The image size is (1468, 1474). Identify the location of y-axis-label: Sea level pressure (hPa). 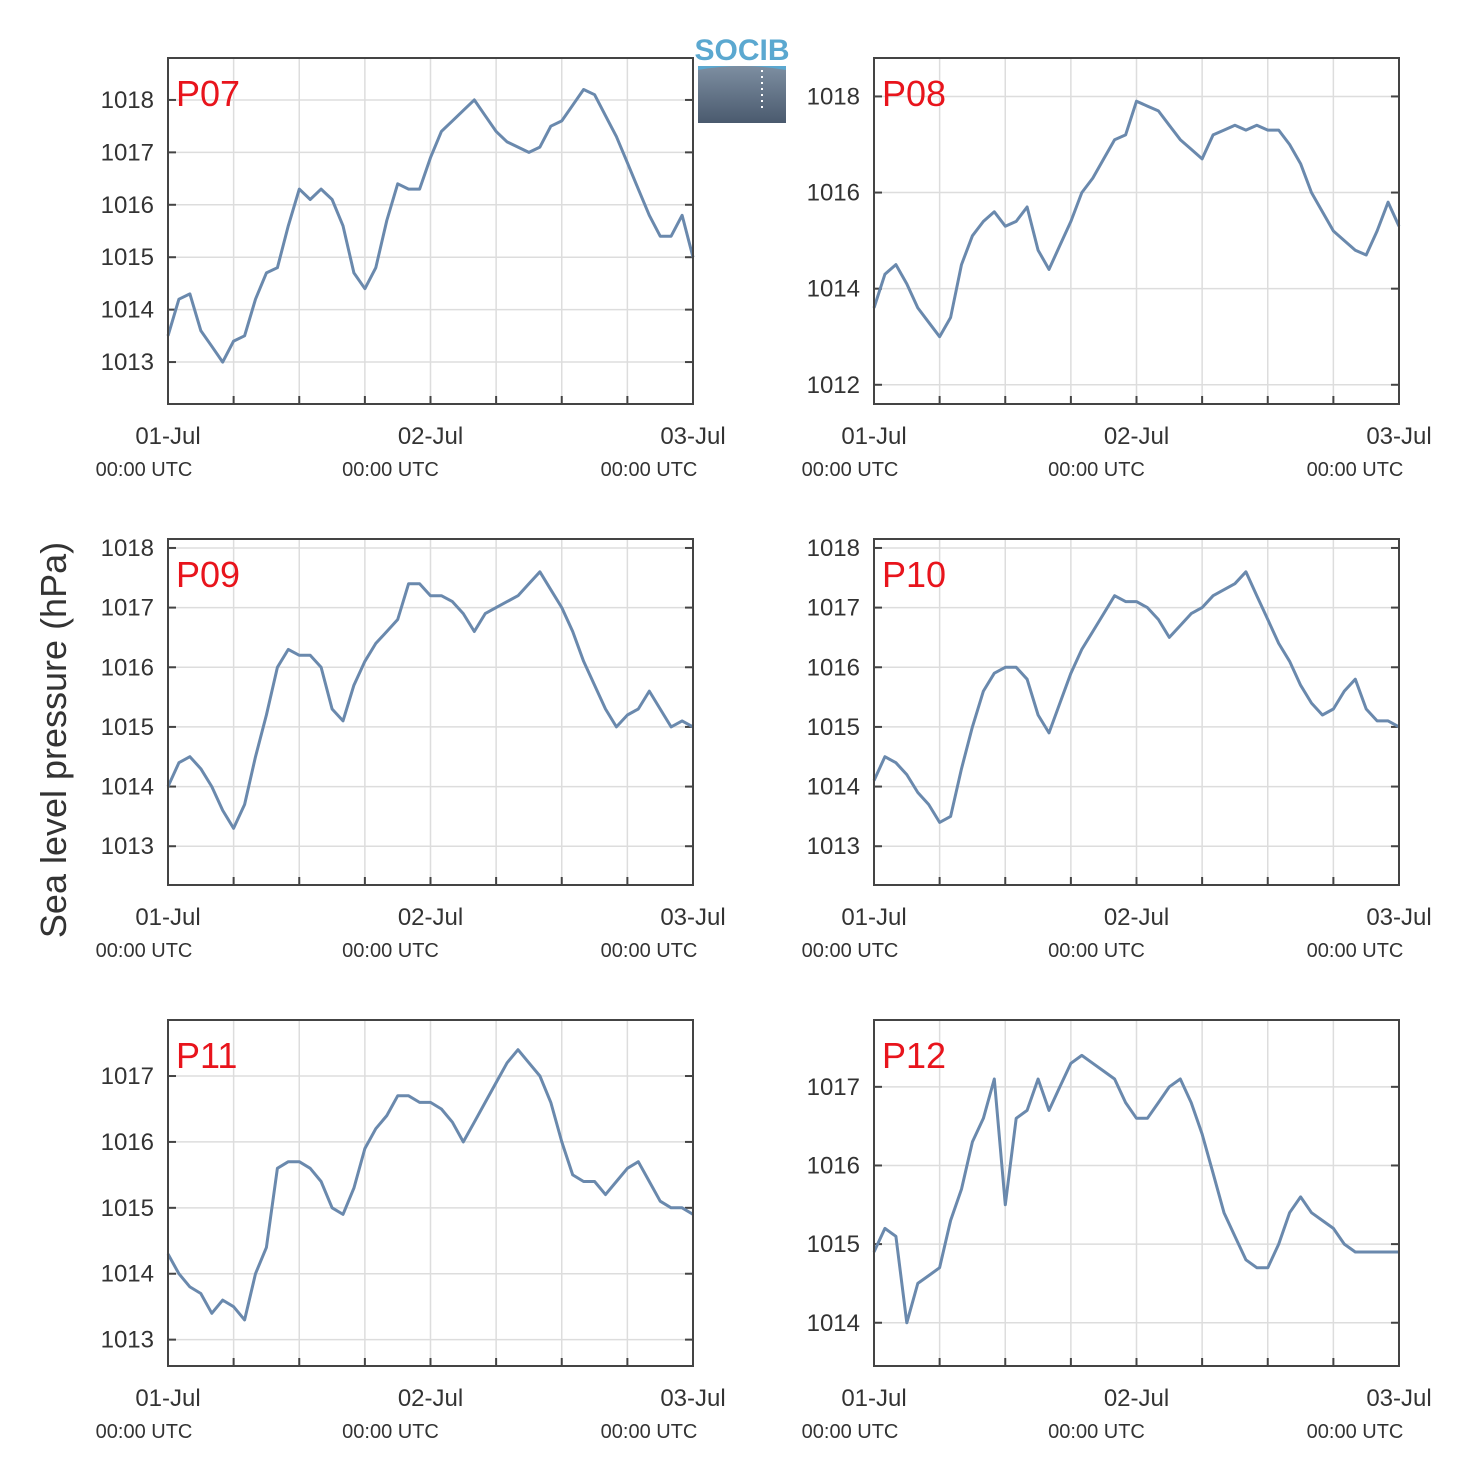
(53, 740).